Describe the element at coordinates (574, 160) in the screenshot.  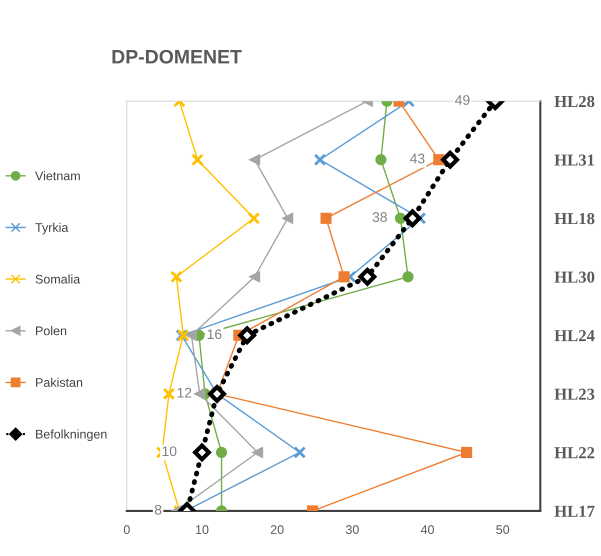
I see `y-tick-label: HL31` at that location.